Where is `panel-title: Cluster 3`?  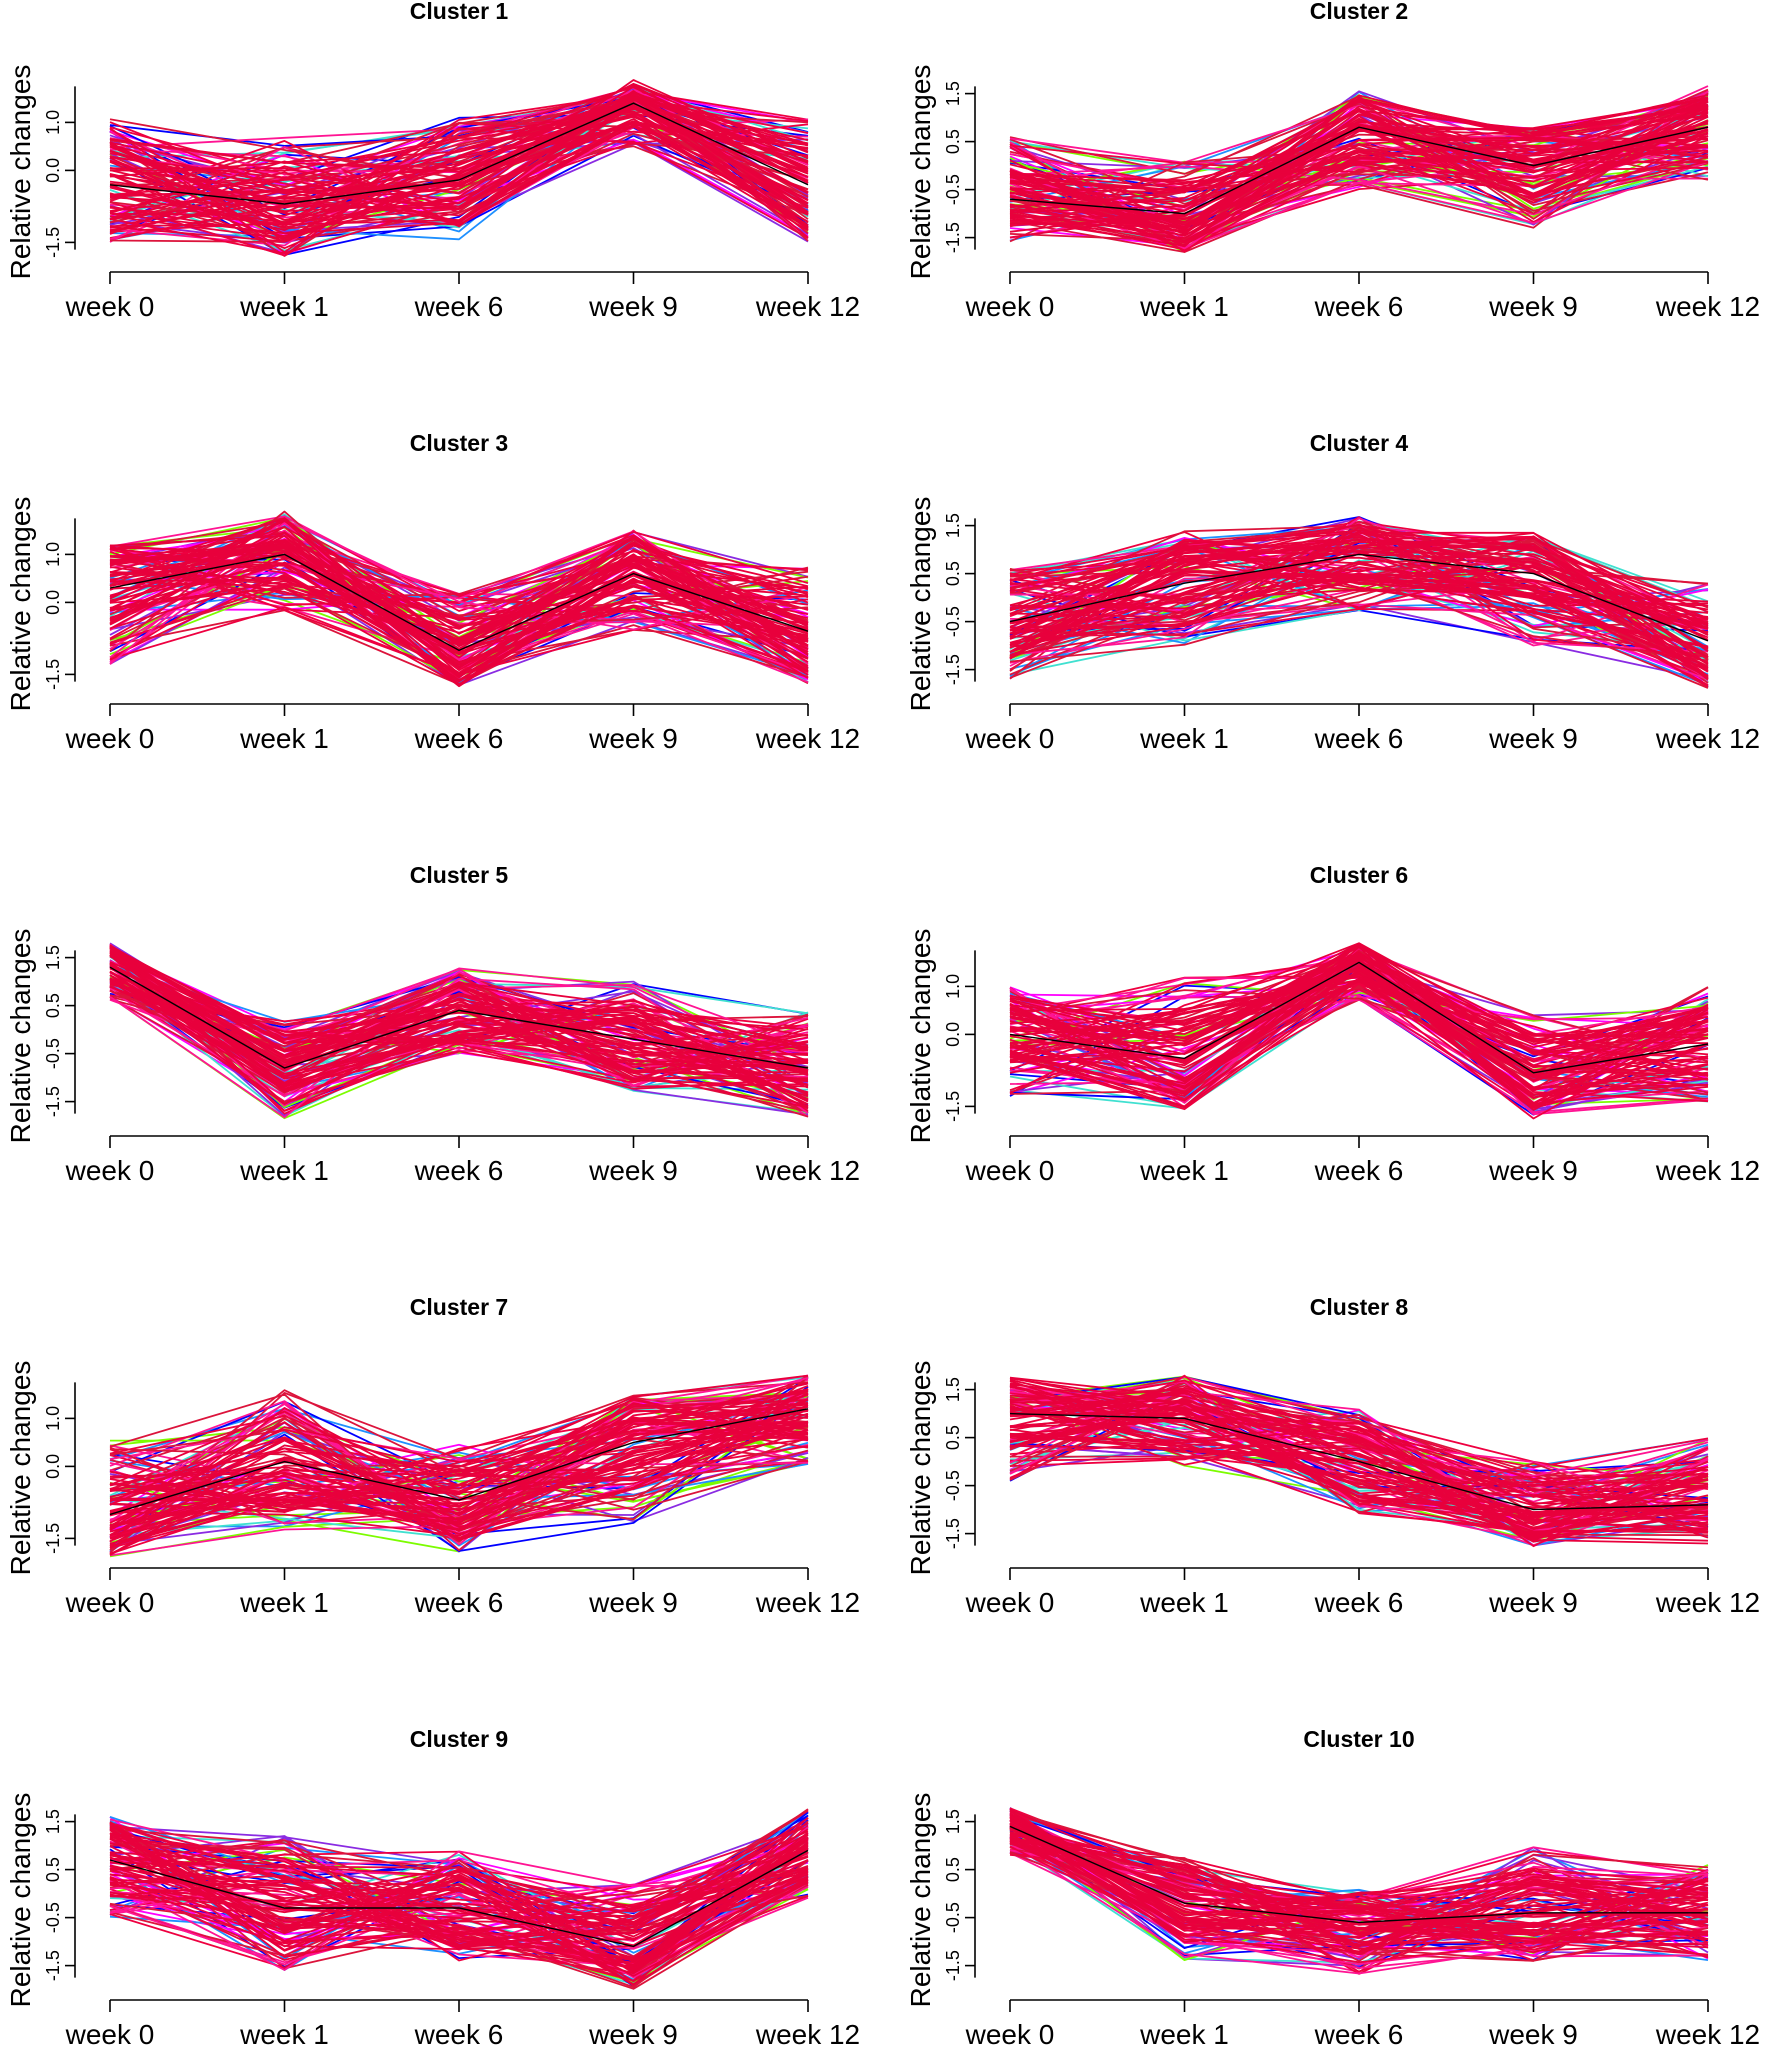 panel-title: Cluster 3 is located at coordinates (459, 443).